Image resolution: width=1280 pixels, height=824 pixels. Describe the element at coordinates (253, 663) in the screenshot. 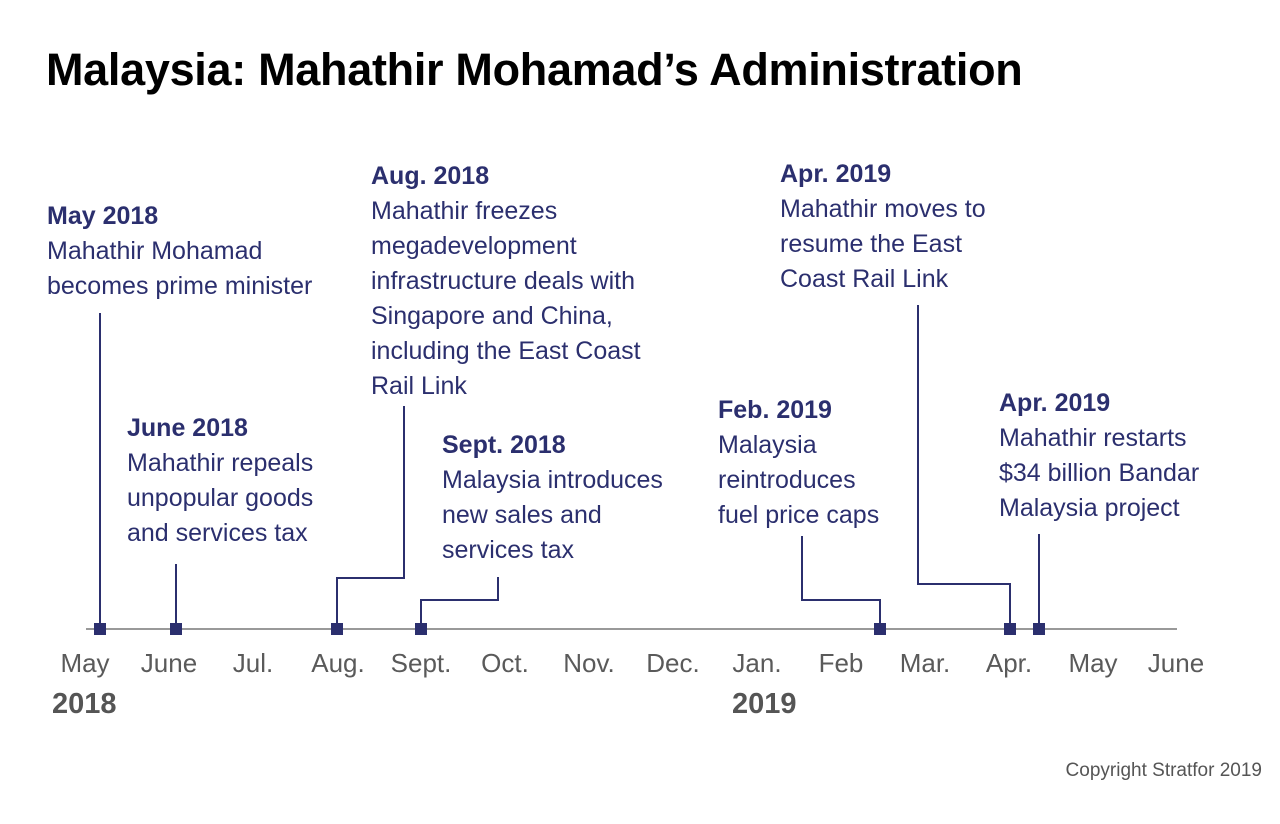

I see `month-label: Jul.` at that location.